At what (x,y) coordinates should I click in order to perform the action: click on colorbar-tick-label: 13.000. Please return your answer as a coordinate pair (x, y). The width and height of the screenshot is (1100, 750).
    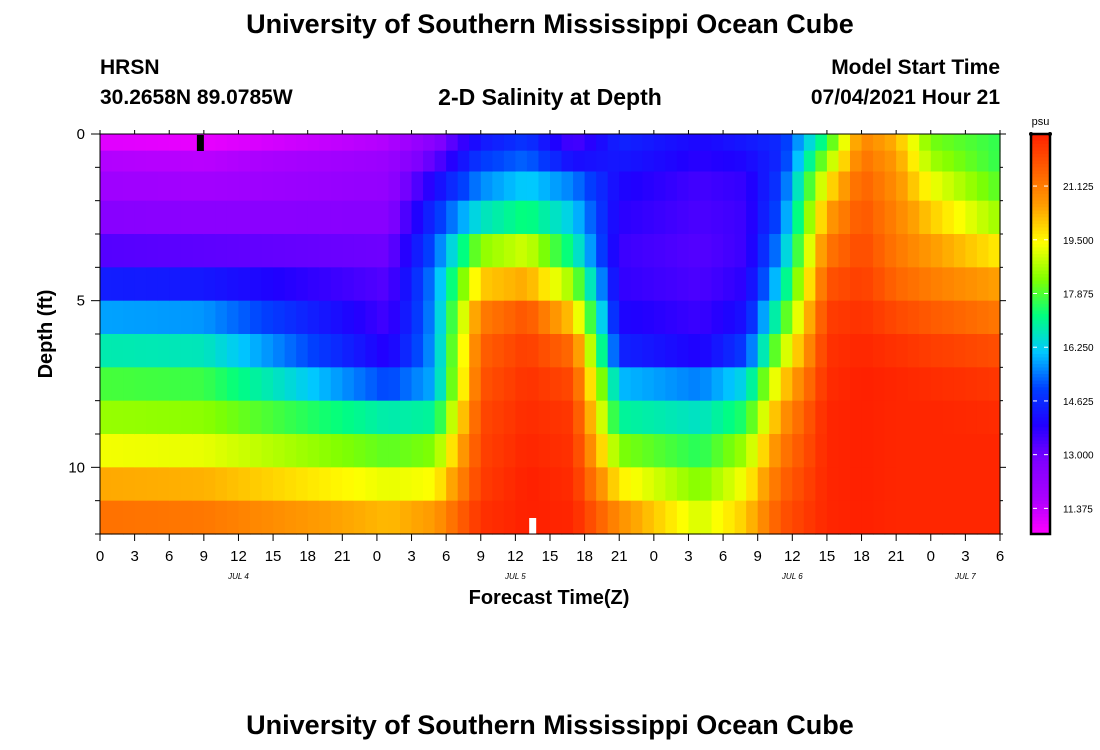
    Looking at the image, I should click on (1078, 456).